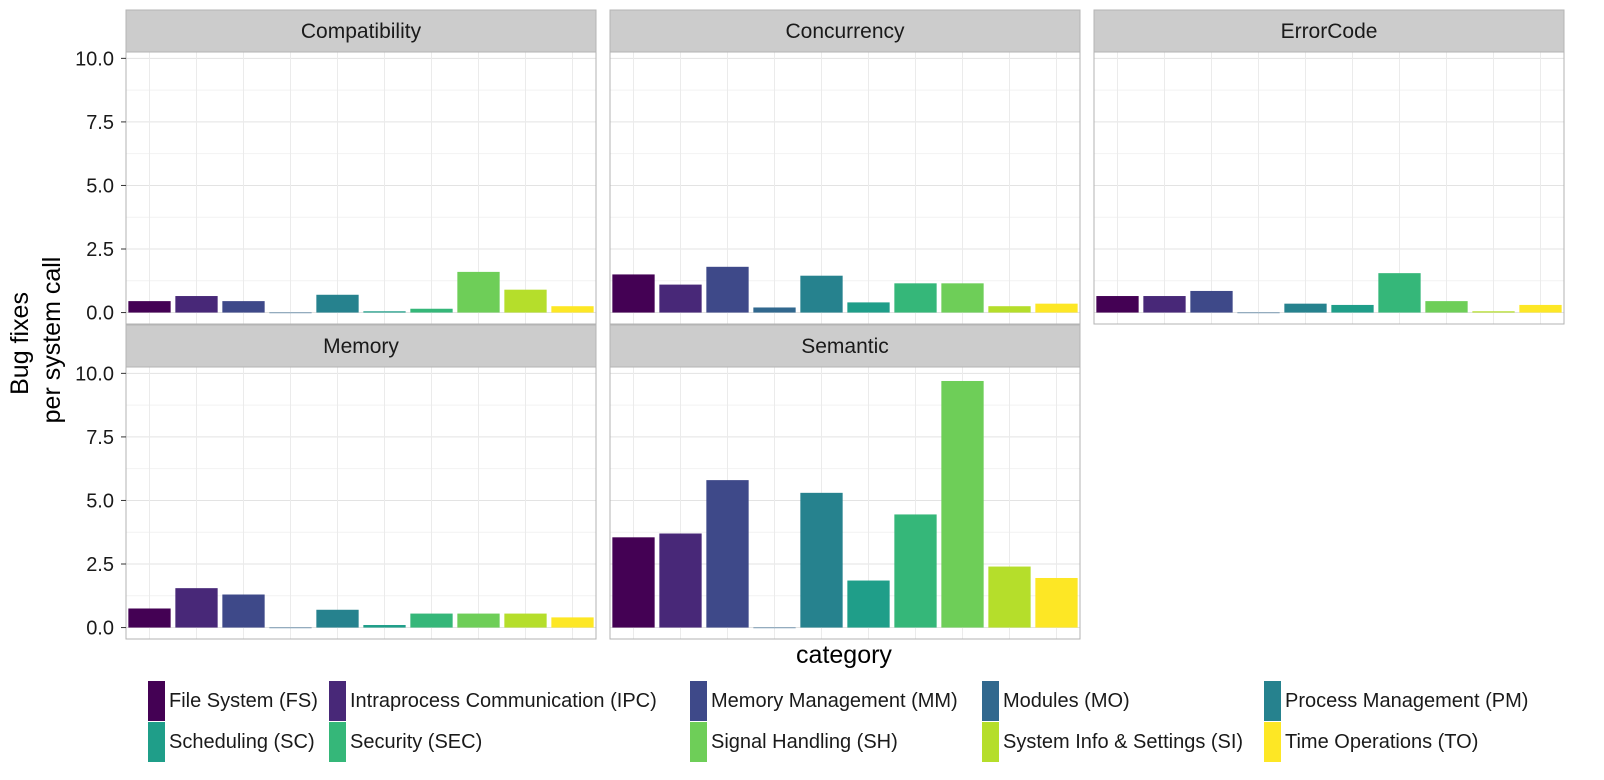 Image resolution: width=1604 pixels, height=780 pixels. I want to click on legend-item: Modules (MO), so click(1056, 701).